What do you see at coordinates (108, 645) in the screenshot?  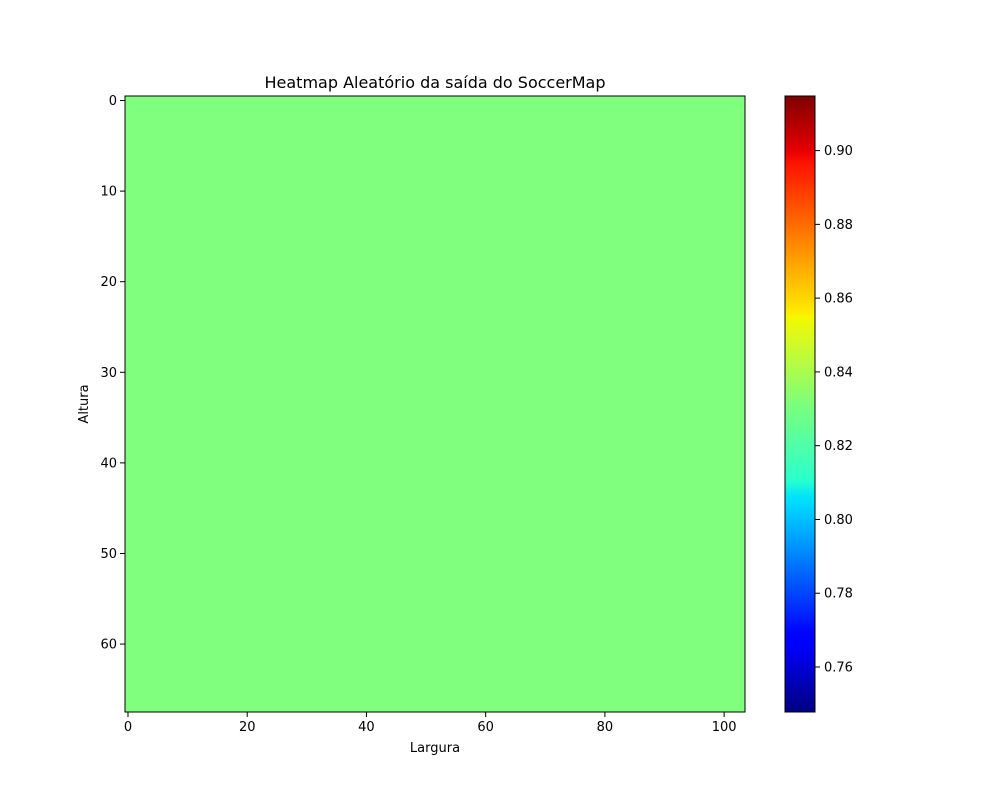 I see `y-tick-label: 60` at bounding box center [108, 645].